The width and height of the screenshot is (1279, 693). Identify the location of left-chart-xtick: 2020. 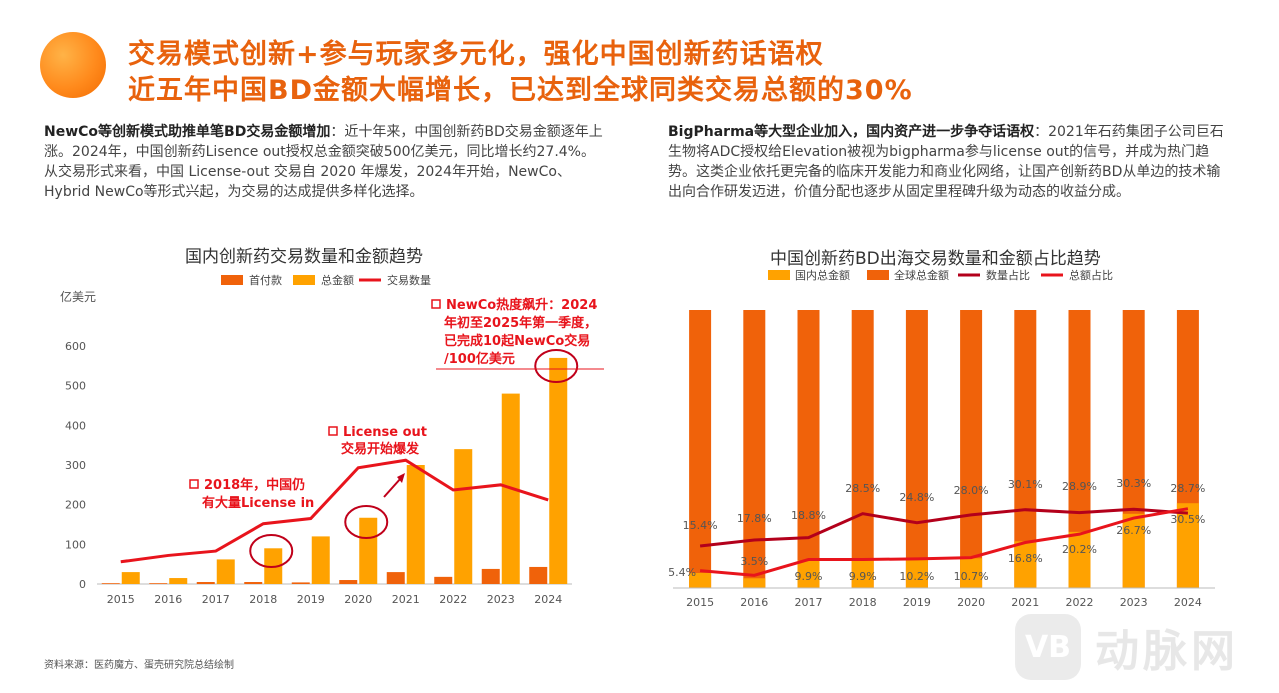
(358, 599).